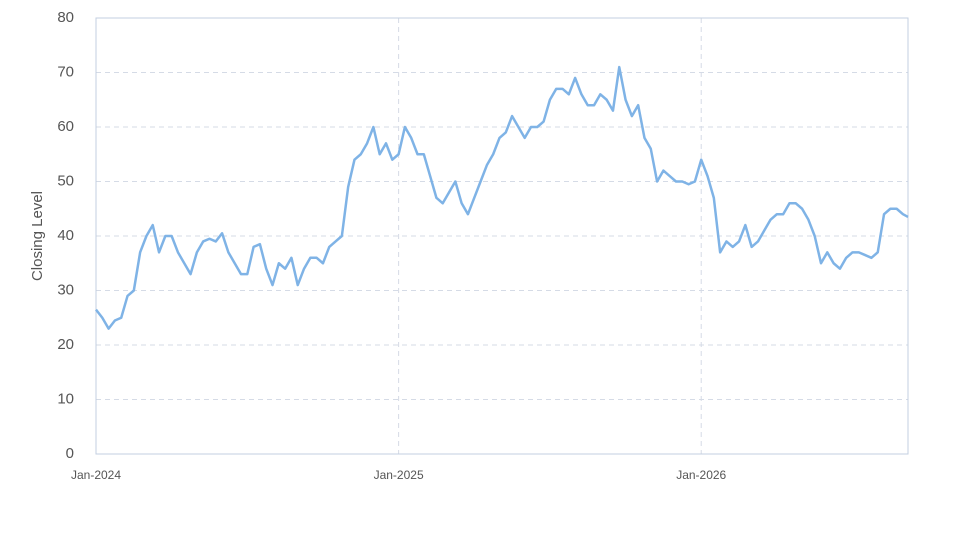  I want to click on y-tick-label: 40, so click(65, 235).